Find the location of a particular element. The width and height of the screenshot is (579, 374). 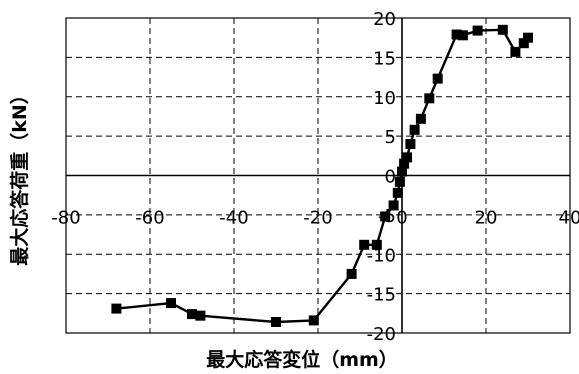

x-tick-label: 40 is located at coordinates (569, 218).